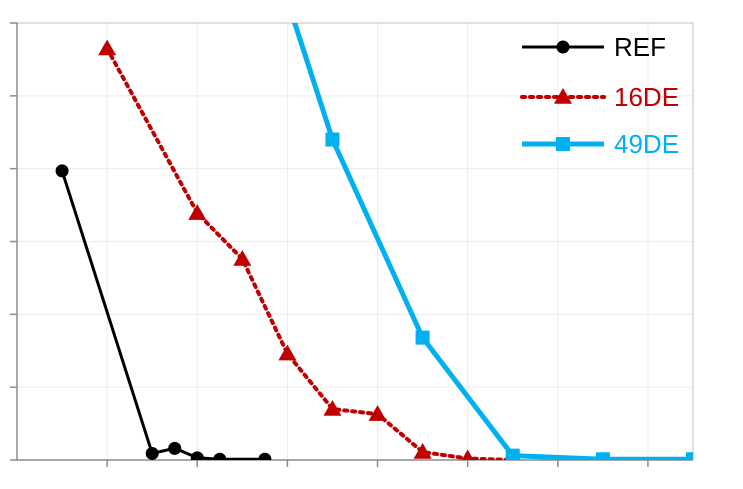  What do you see at coordinates (563, 96) in the screenshot?
I see `legend-item-1-marker-swatch` at bounding box center [563, 96].